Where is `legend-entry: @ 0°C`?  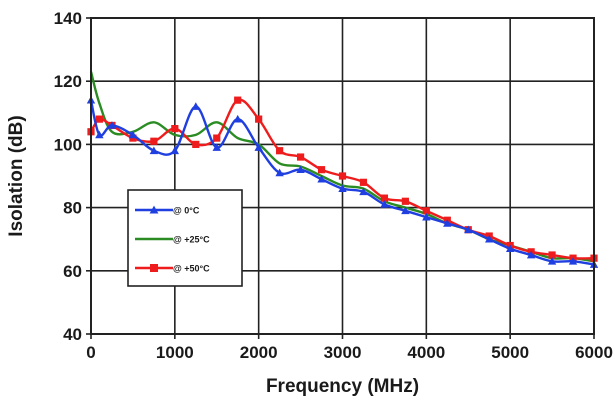 legend-entry: @ 0°C is located at coordinates (167, 211).